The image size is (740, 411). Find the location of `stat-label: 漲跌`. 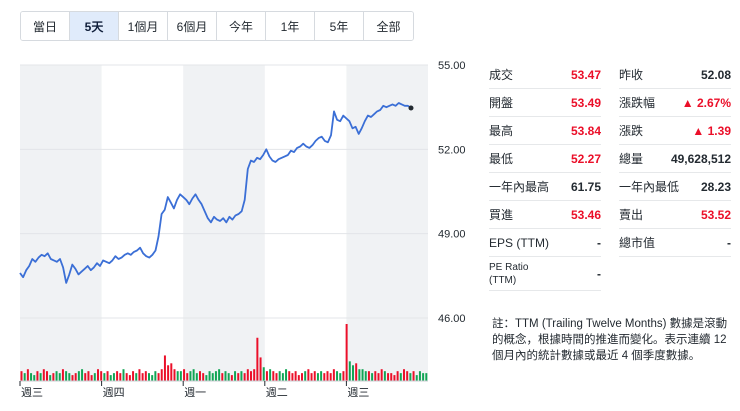

stat-label: 漲跌 is located at coordinates (631, 131).